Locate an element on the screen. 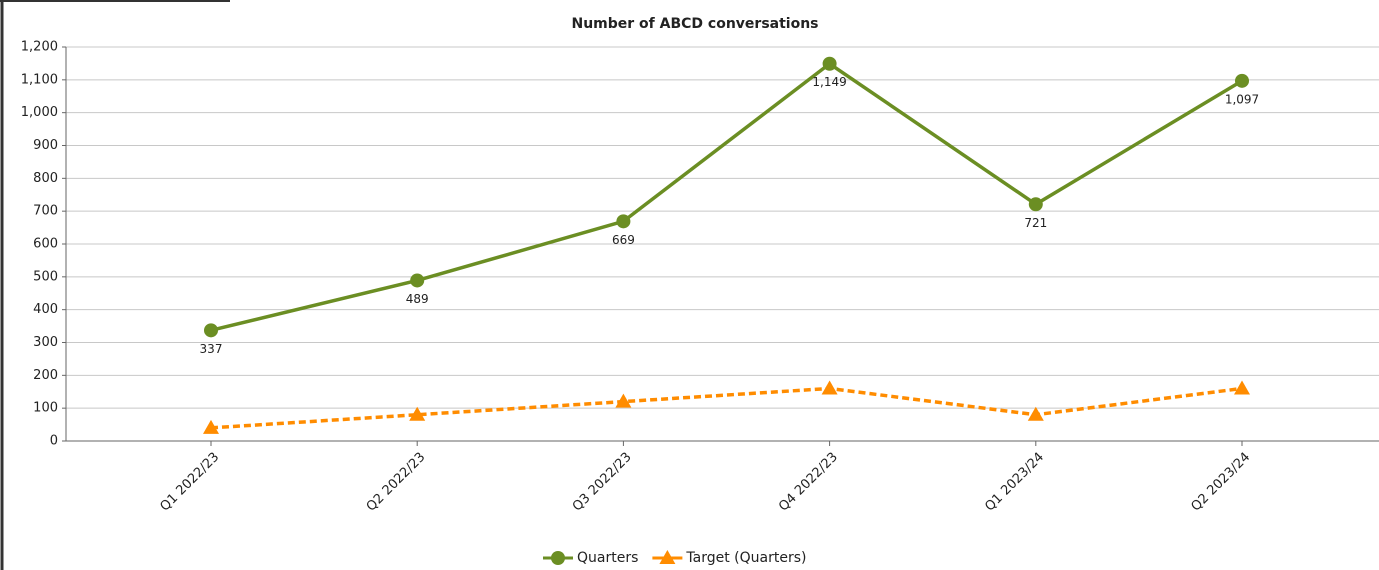 The height and width of the screenshot is (570, 1379). x-tick-label: Q1 2022/23 is located at coordinates (189, 482).